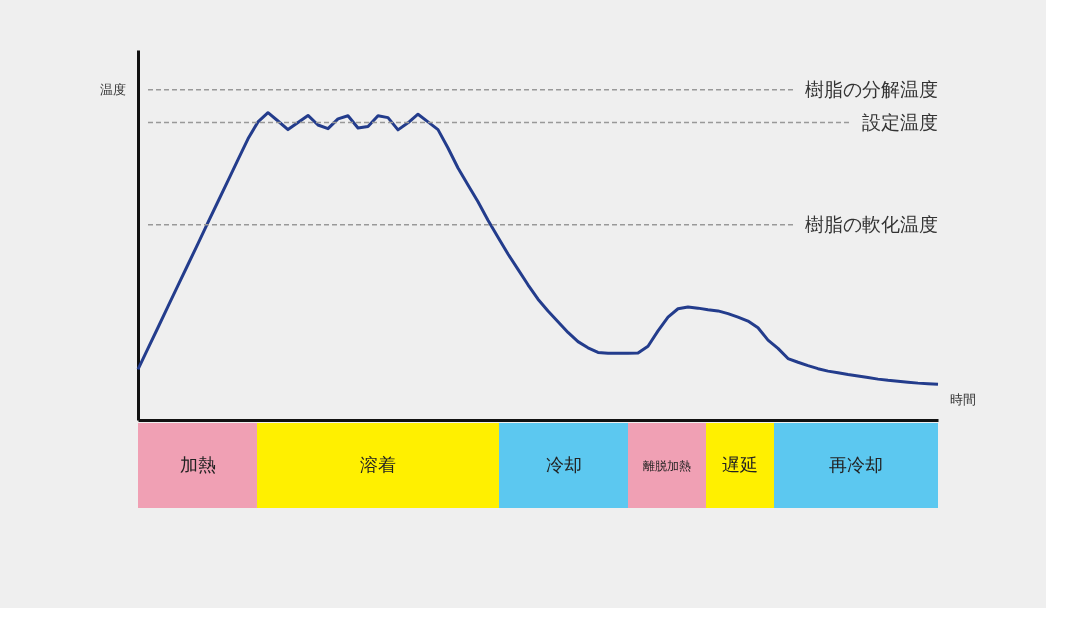  I want to click on text: 溶着, so click(378, 464).